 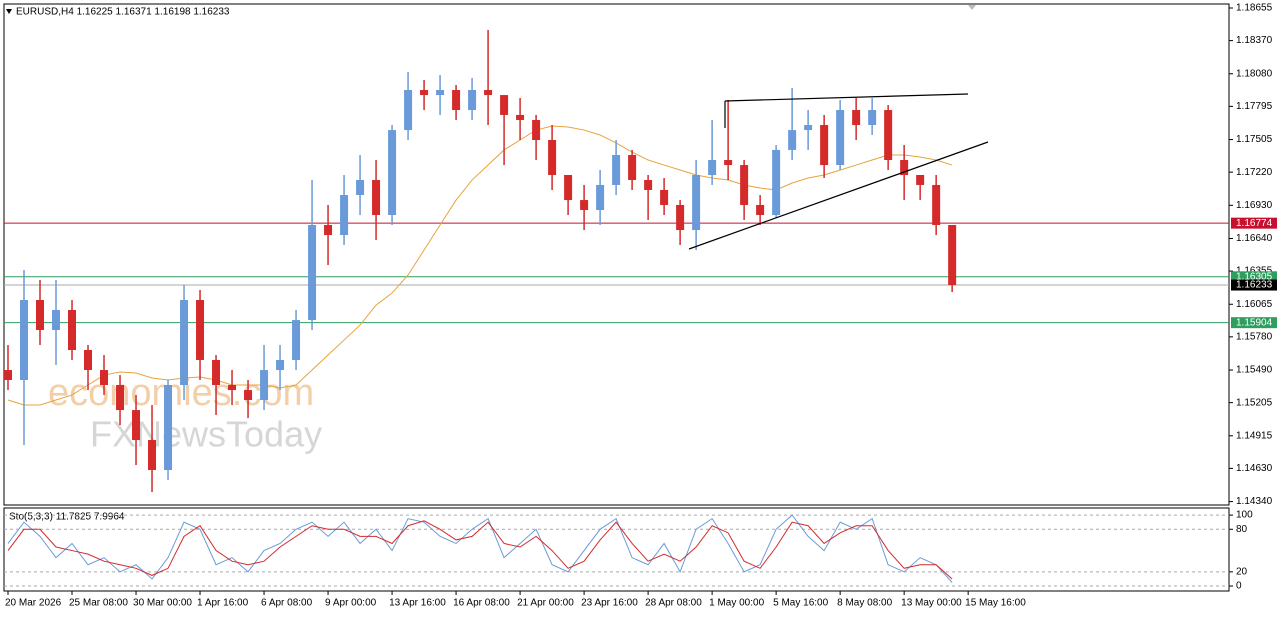 I want to click on y-tick-label: 20, so click(x=1242, y=571).